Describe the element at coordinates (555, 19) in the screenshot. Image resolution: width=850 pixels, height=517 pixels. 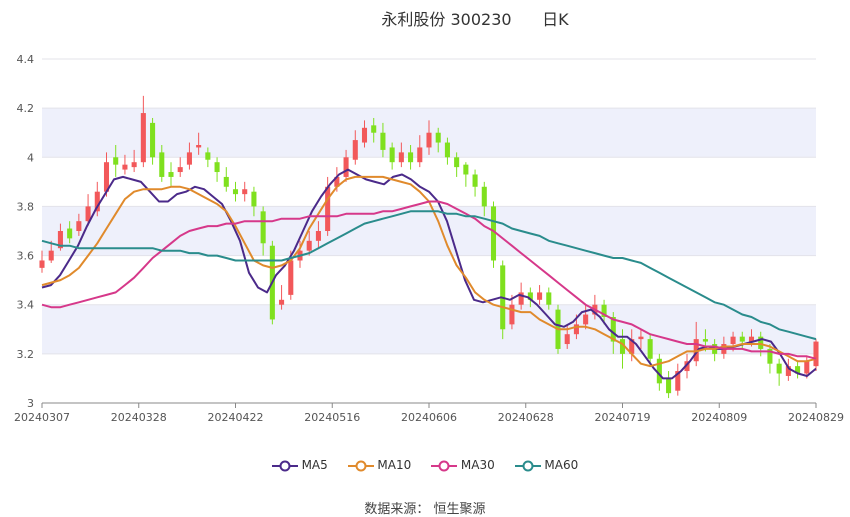
I see `chart-subtitle: 日K` at that location.